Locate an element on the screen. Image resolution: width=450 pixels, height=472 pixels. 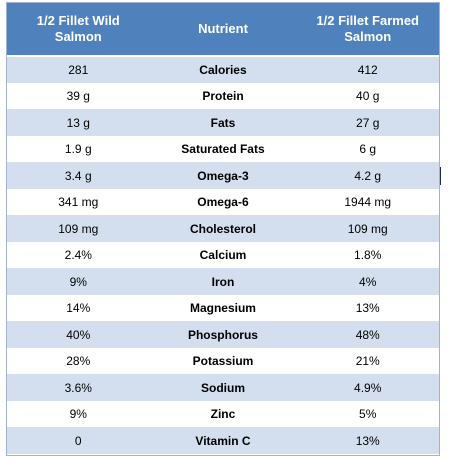
table-row: 281 Calories 412 is located at coordinates (223, 70).